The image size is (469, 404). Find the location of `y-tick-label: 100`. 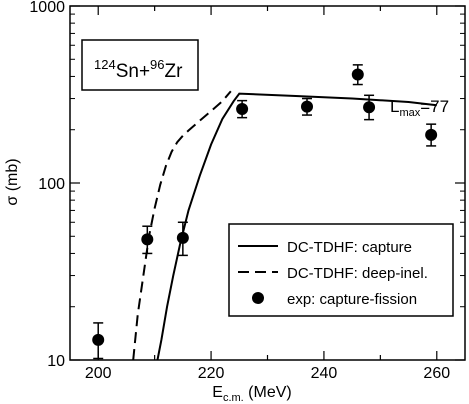

y-tick-label: 100 is located at coordinates (51, 184).